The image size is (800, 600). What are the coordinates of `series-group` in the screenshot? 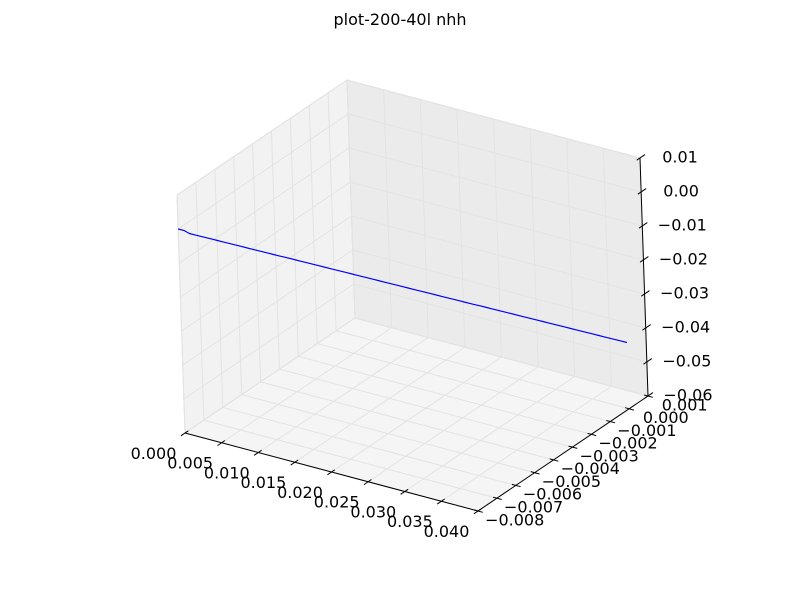 It's located at (402, 286).